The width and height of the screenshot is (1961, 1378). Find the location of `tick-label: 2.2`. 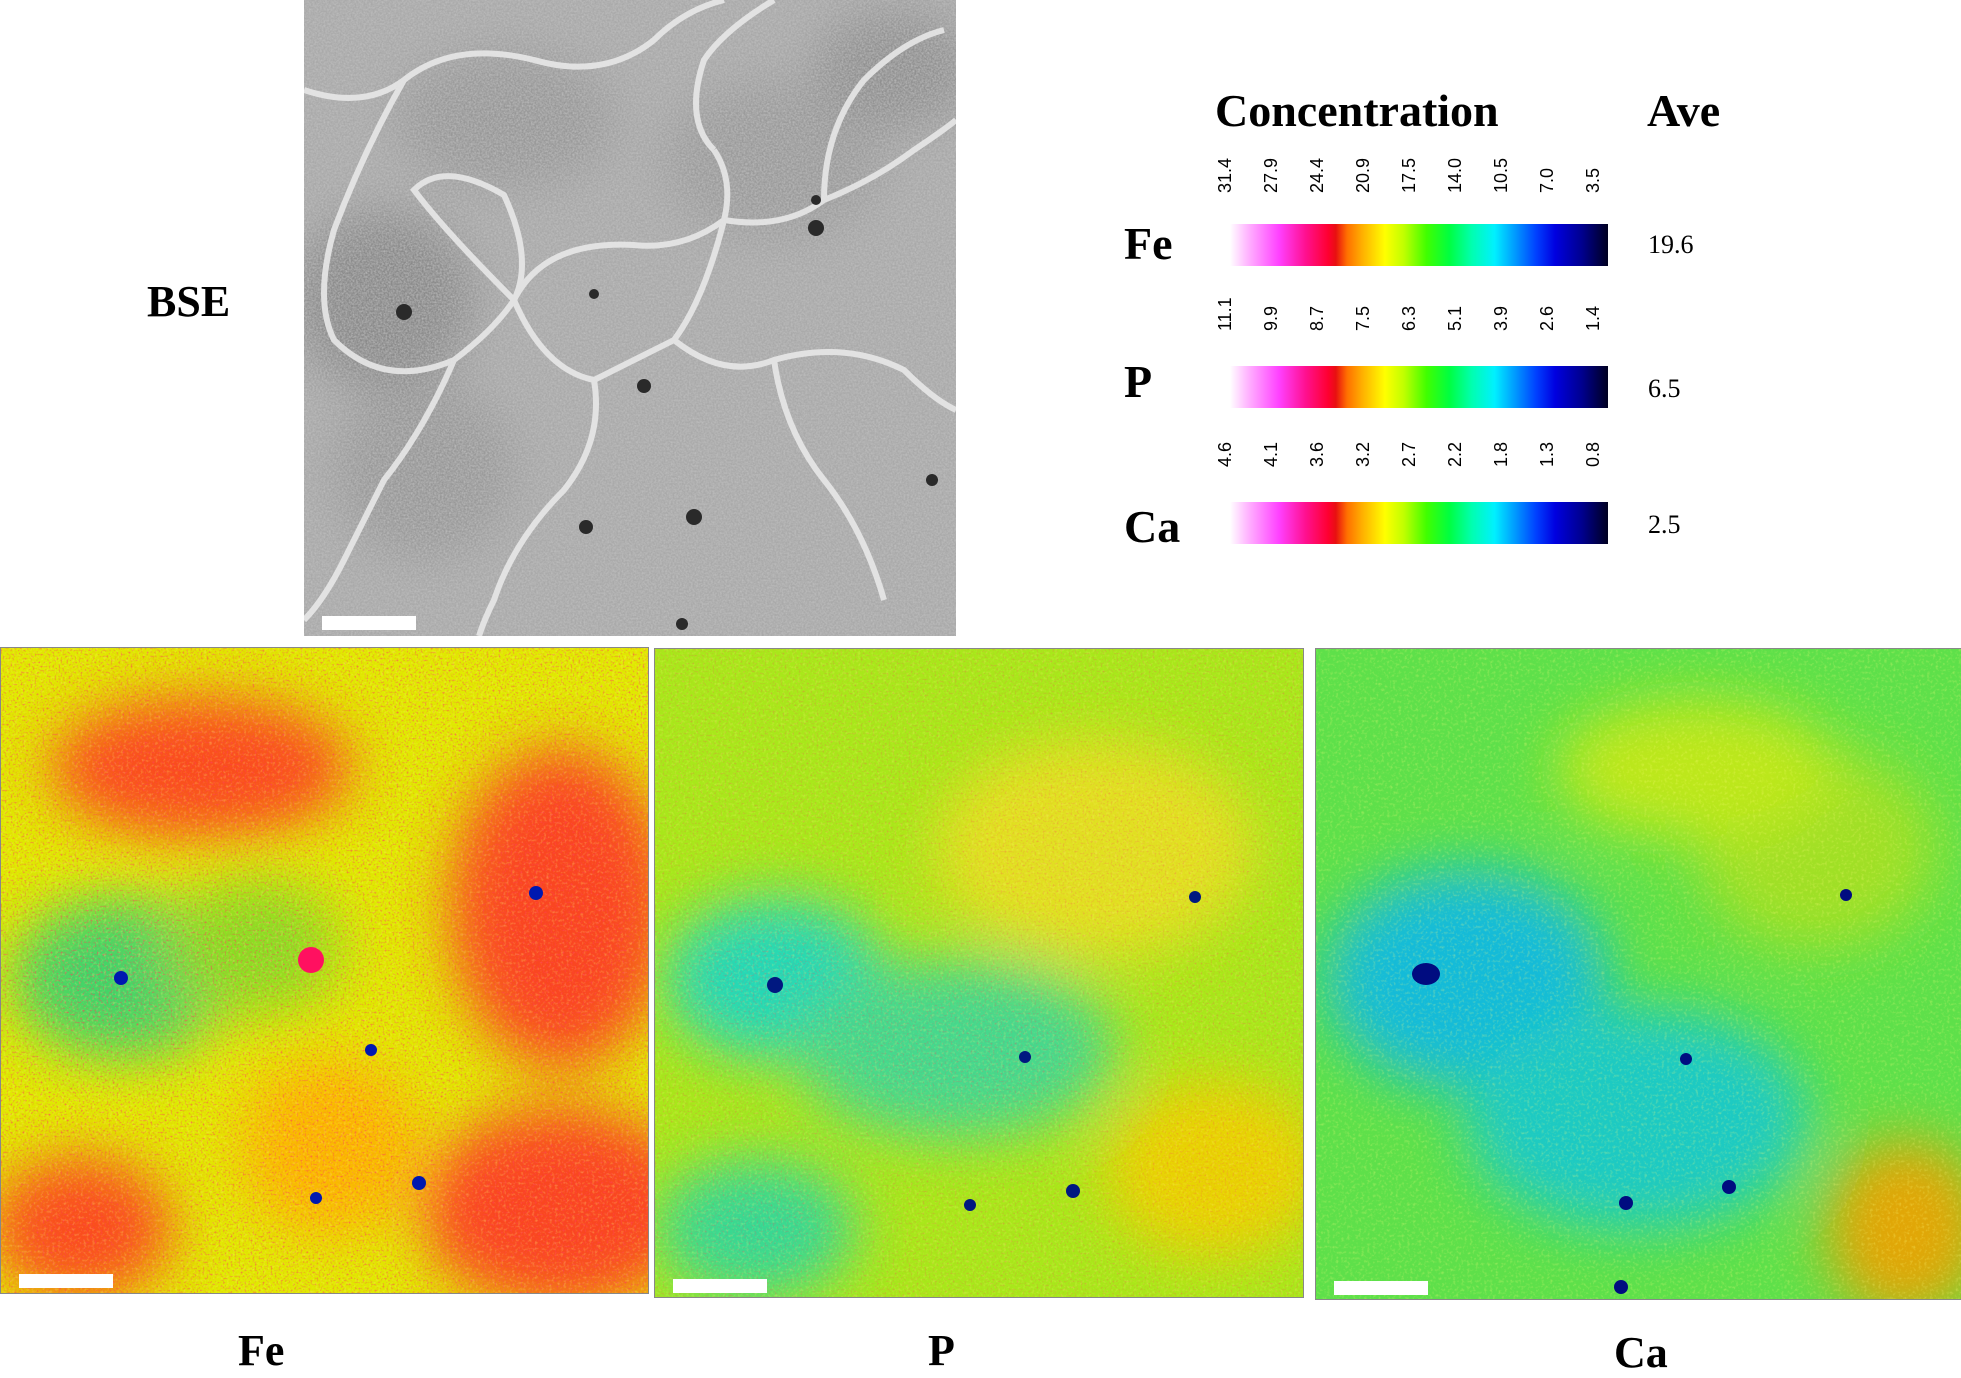

tick-label: 2.2 is located at coordinates (1455, 454).